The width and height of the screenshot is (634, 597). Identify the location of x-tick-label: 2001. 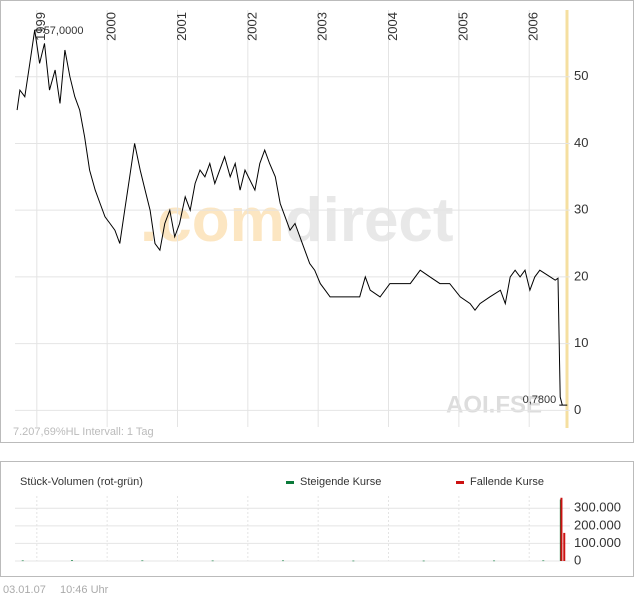
(181, 26).